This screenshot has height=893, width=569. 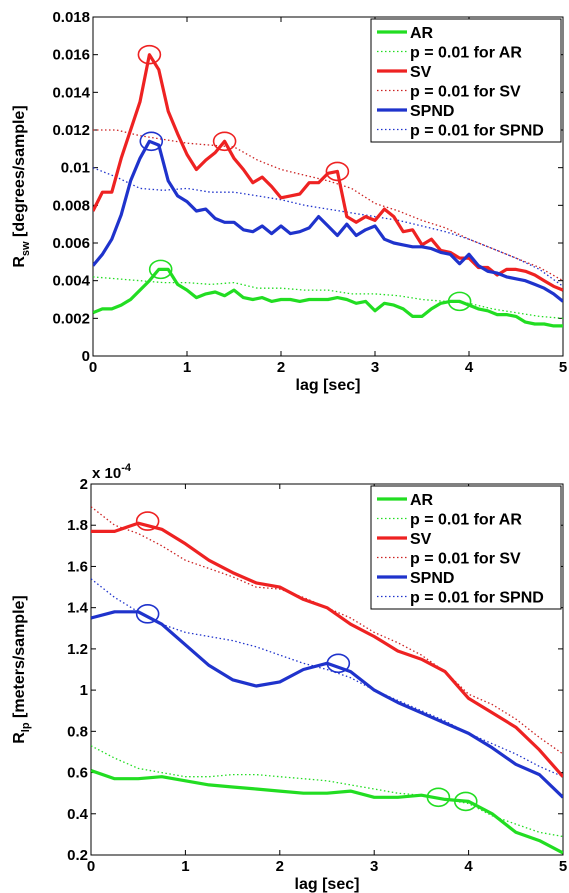 What do you see at coordinates (71, 55) in the screenshot?
I see `y-tick-label: 0.016` at bounding box center [71, 55].